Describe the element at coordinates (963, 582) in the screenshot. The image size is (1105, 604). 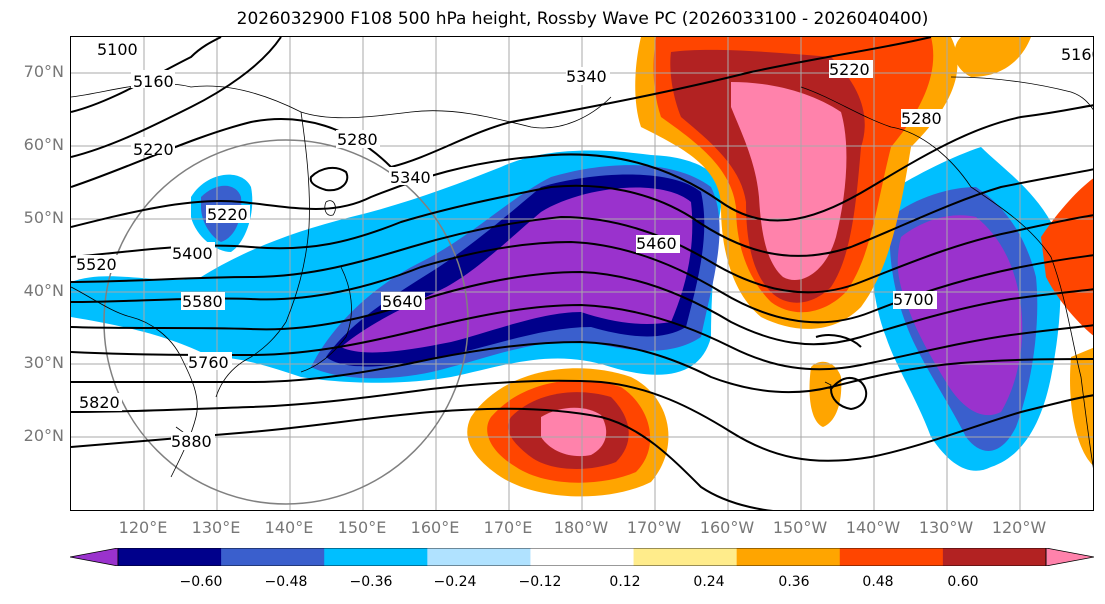
I see `colorbar-tick: 0.60` at that location.